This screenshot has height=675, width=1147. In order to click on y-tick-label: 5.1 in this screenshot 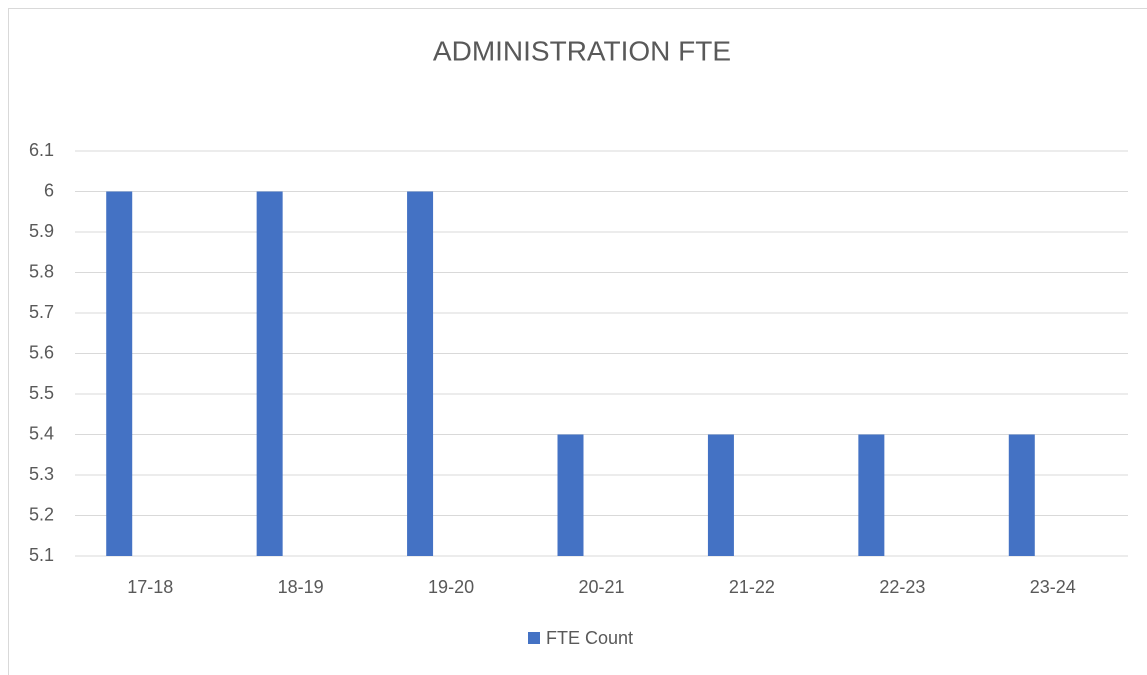, I will do `click(41, 555)`.